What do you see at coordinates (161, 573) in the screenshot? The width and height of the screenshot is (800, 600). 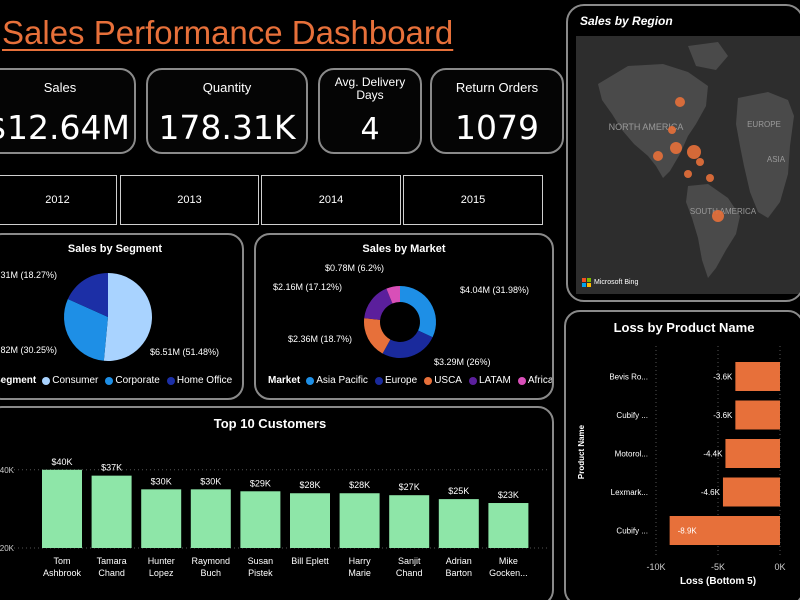 I see `x-tick-label: Lopez` at bounding box center [161, 573].